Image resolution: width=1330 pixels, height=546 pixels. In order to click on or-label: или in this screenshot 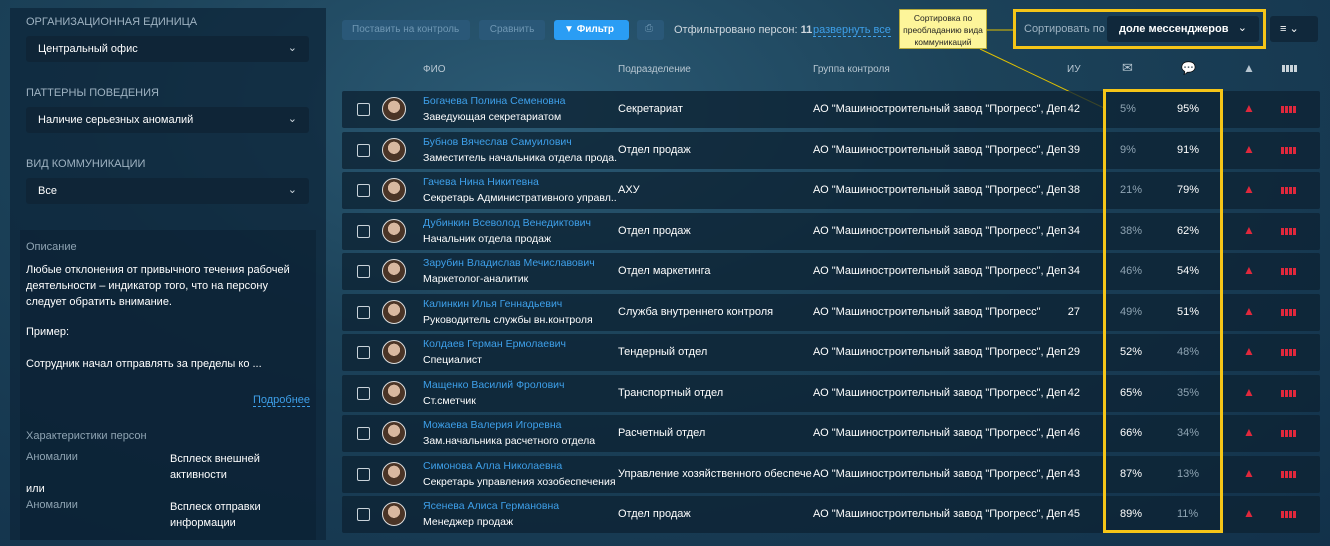, I will do `click(35, 489)`.